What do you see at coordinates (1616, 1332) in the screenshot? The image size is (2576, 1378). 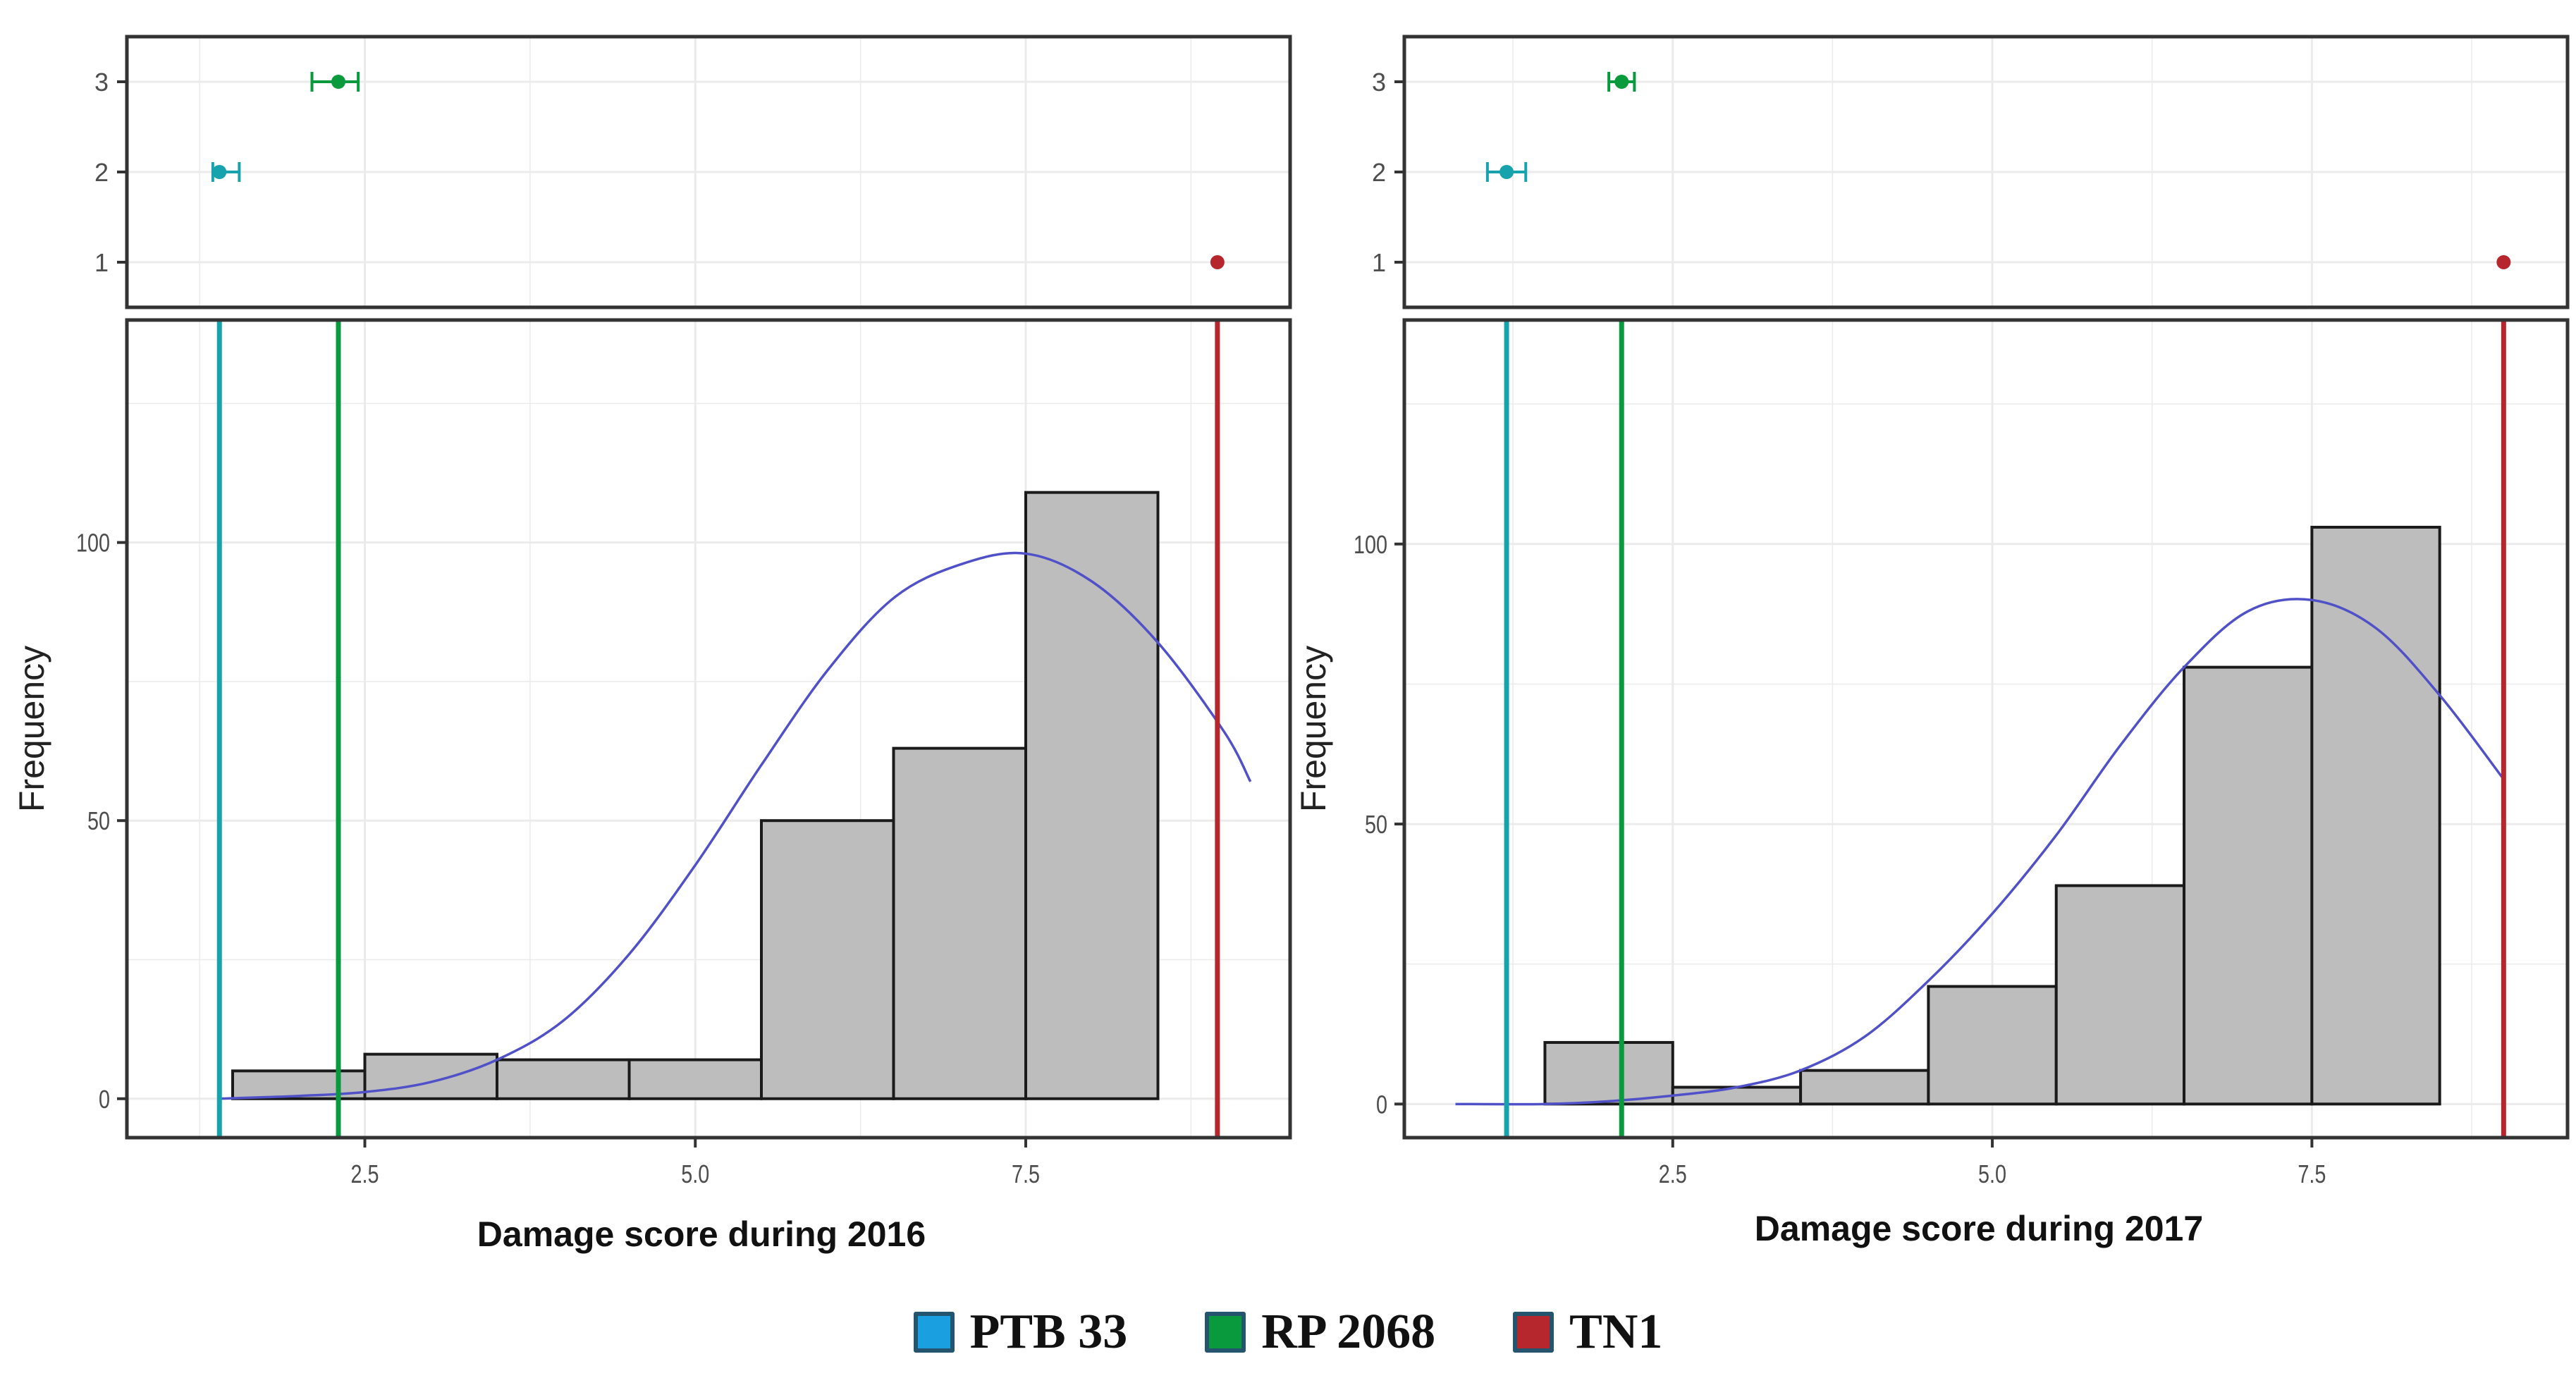 I see `legend-label-tn1: TN1` at bounding box center [1616, 1332].